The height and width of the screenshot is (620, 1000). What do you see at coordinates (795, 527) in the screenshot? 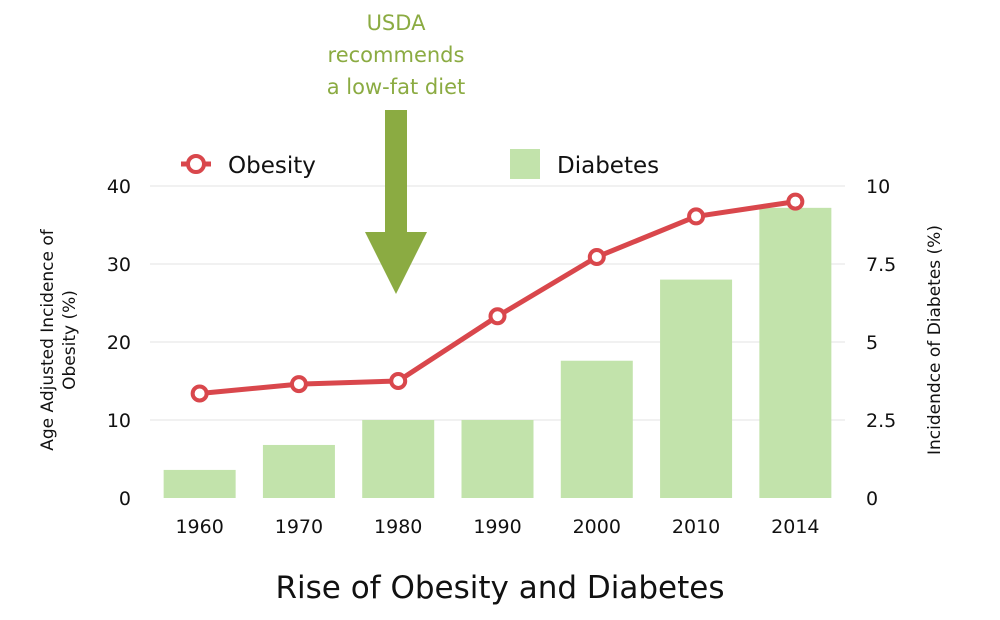
I see `x-tick-label: 2014` at bounding box center [795, 527].